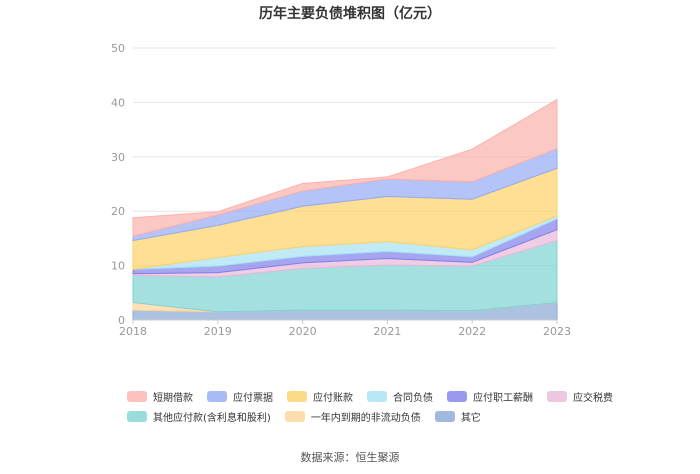 The image size is (700, 474). I want to click on legend-item: 应交税费, so click(580, 396).